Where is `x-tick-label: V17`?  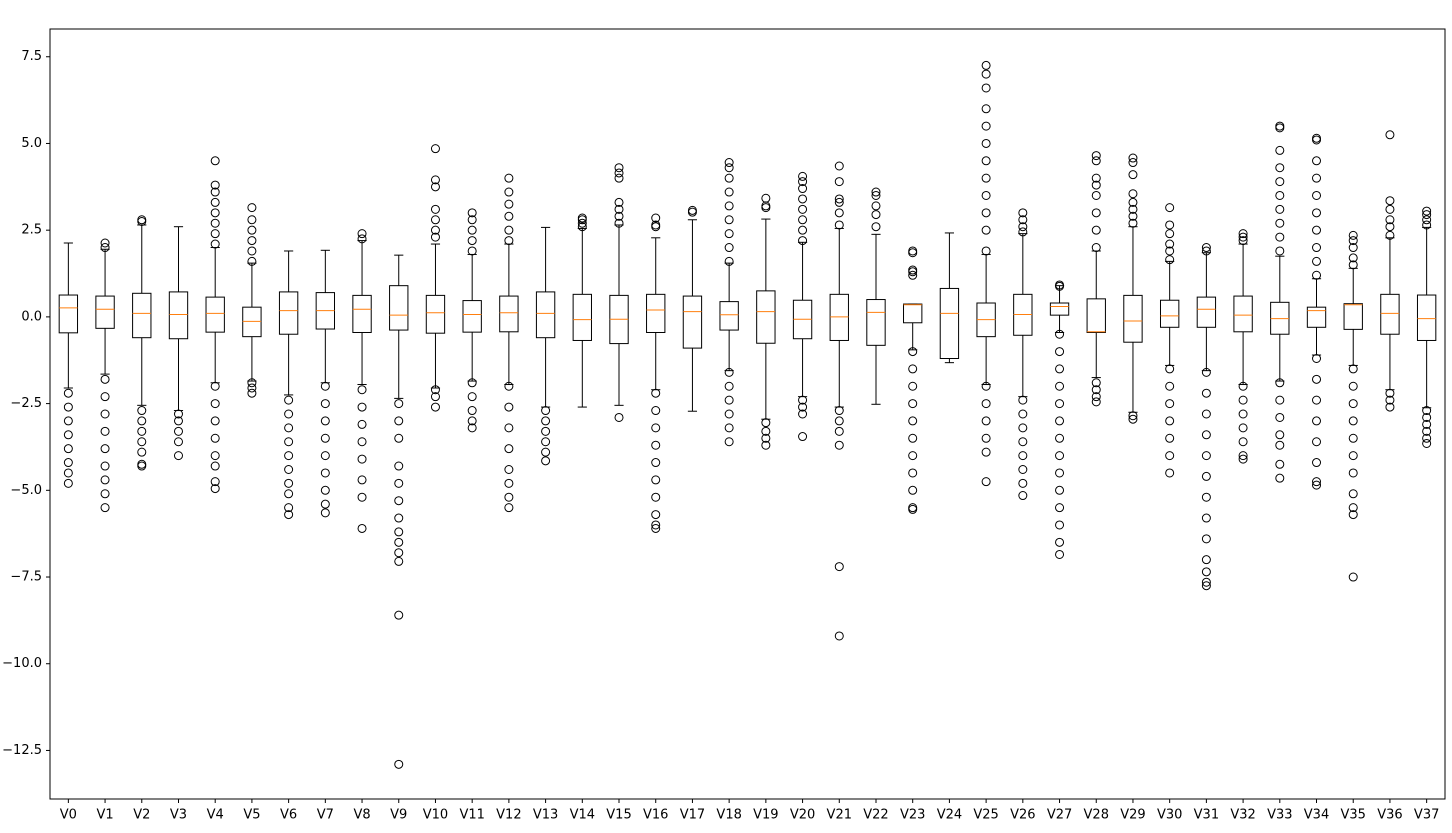 x-tick-label: V17 is located at coordinates (692, 815).